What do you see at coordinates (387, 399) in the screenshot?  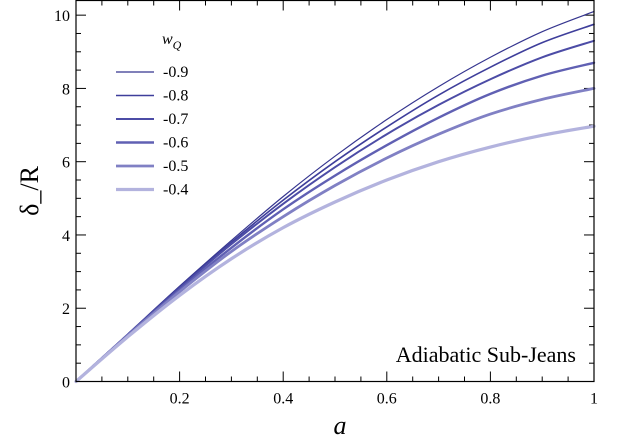 I see `x-tick-label: 0.6` at bounding box center [387, 399].